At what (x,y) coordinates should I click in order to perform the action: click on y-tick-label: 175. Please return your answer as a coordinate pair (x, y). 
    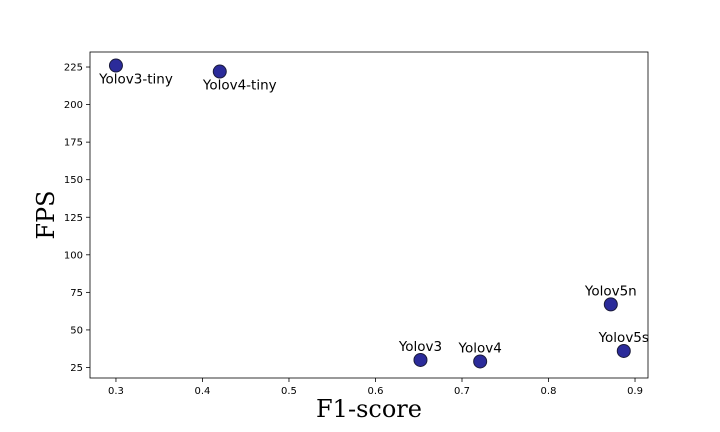
    Looking at the image, I should click on (73, 143).